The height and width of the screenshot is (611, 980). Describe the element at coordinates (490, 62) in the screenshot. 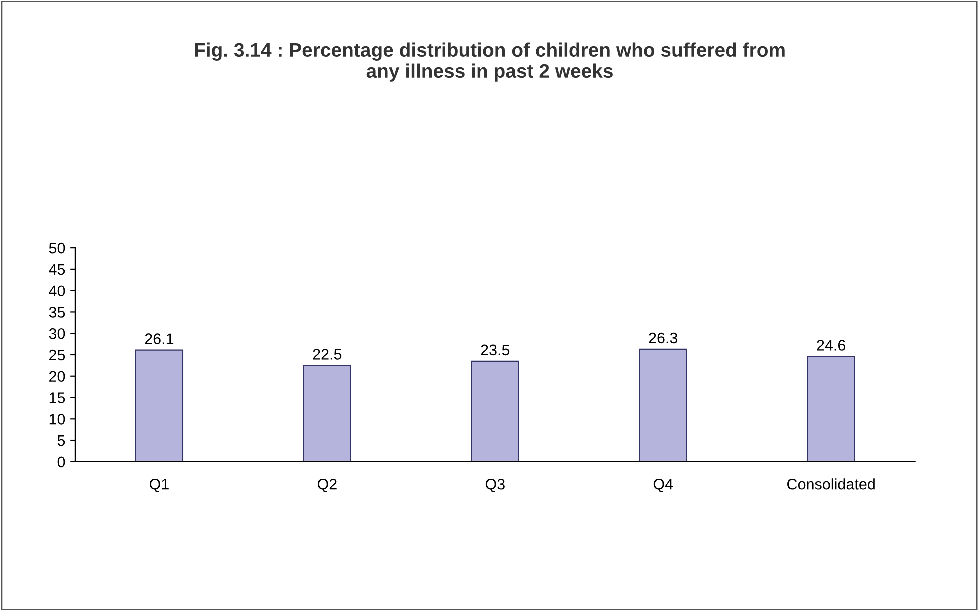

I see `chart-title: Fig. 3.14 : Percentage distribution of children who suffered from any illness in past 2 weeks` at that location.